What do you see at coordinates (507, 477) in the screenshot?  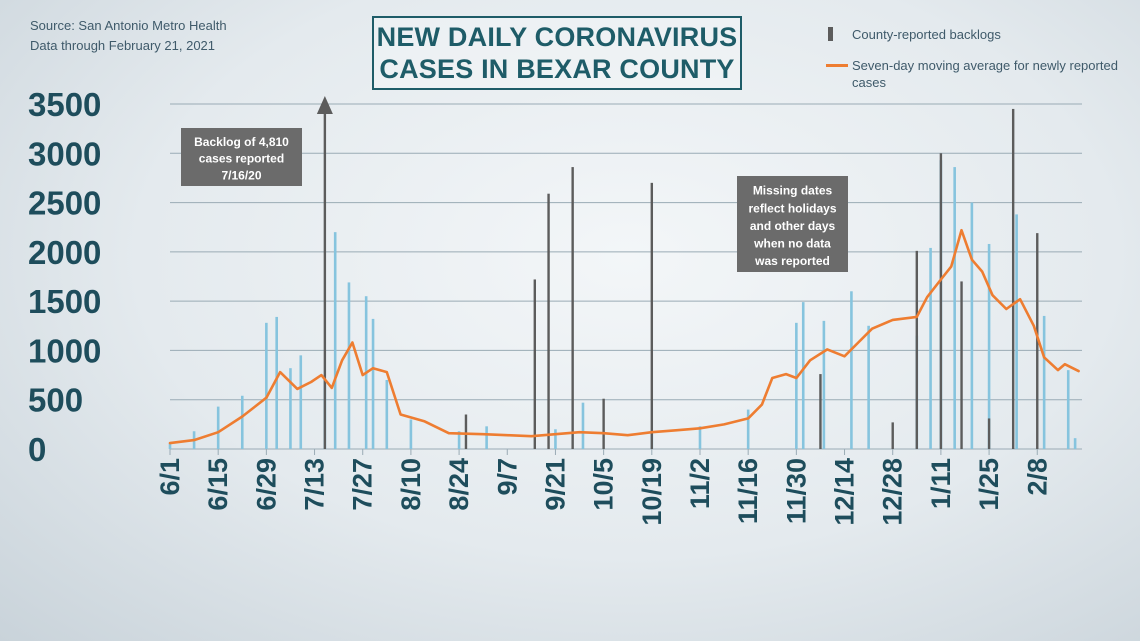 I see `x-tick-label: 9/7` at bounding box center [507, 477].